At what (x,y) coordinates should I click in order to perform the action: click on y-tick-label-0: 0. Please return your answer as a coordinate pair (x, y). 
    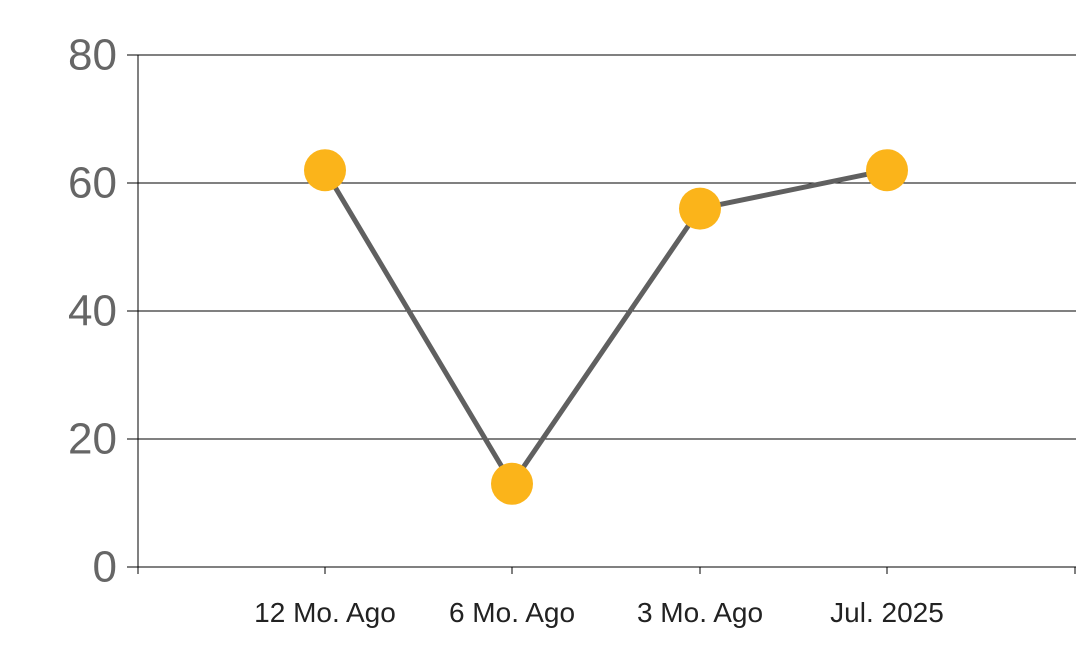
    Looking at the image, I should click on (105, 567).